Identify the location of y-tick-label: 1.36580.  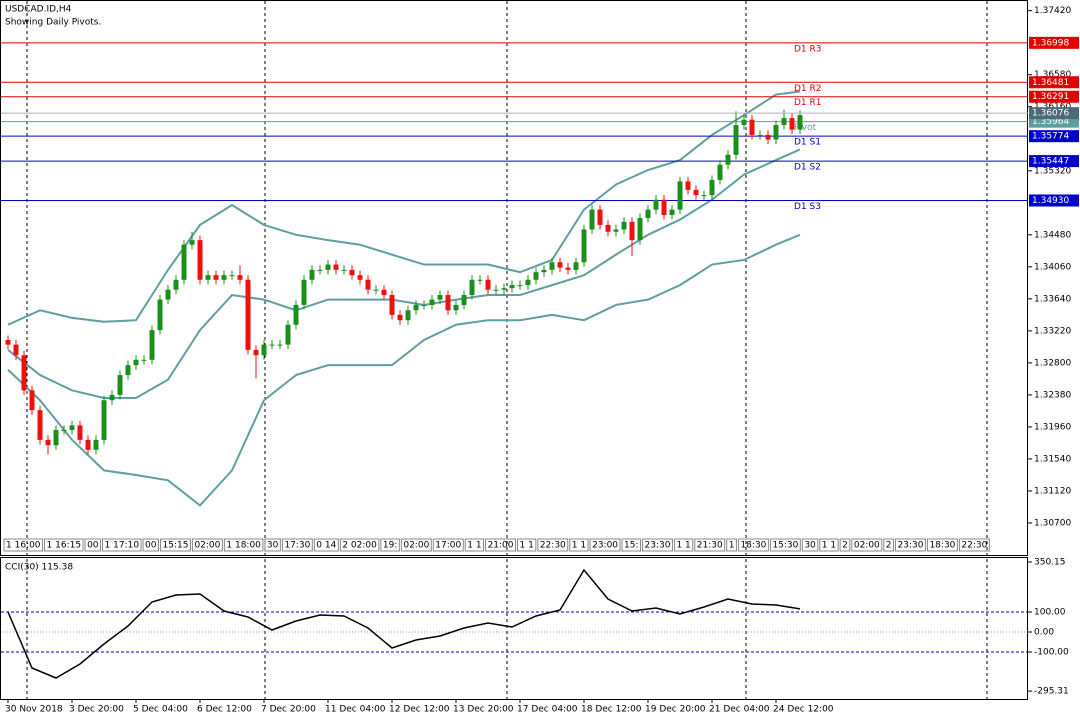
(1052, 75).